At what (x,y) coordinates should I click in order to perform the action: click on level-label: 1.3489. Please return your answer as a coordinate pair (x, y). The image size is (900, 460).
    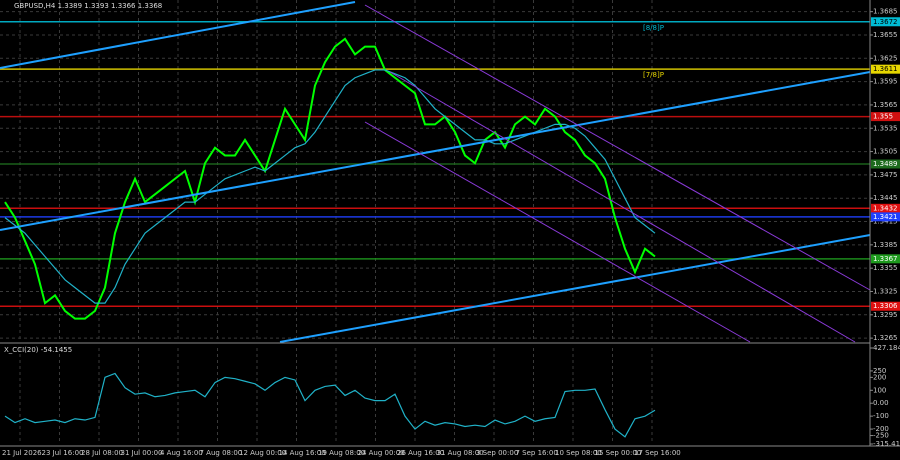
    Looking at the image, I should click on (885, 164).